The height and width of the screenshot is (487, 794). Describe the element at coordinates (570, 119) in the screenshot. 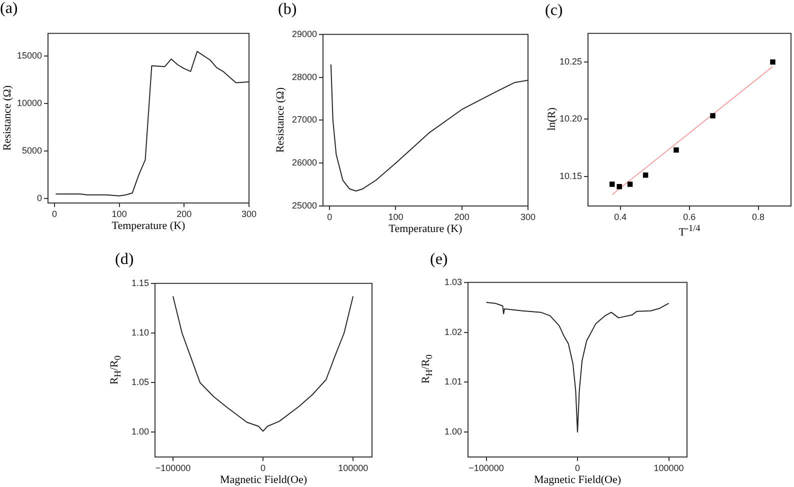

I see `y-tick-label: 10.20` at that location.